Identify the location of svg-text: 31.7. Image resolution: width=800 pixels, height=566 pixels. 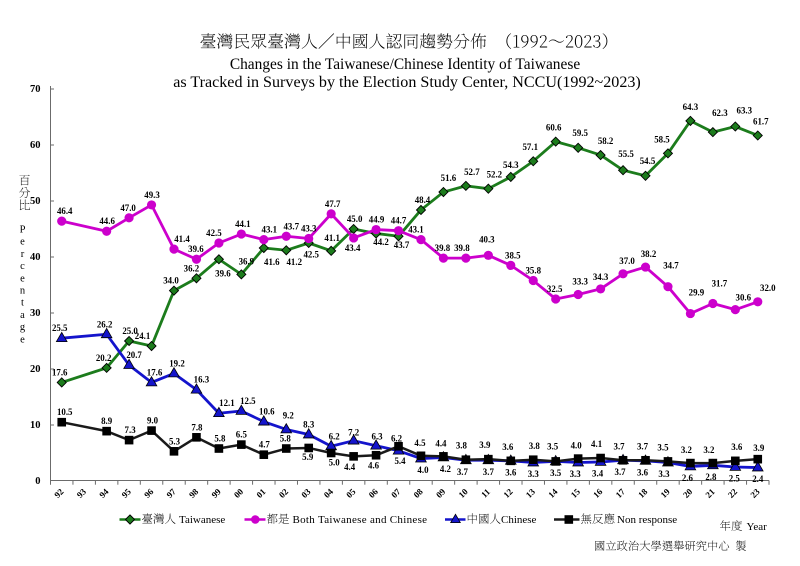
(720, 283).